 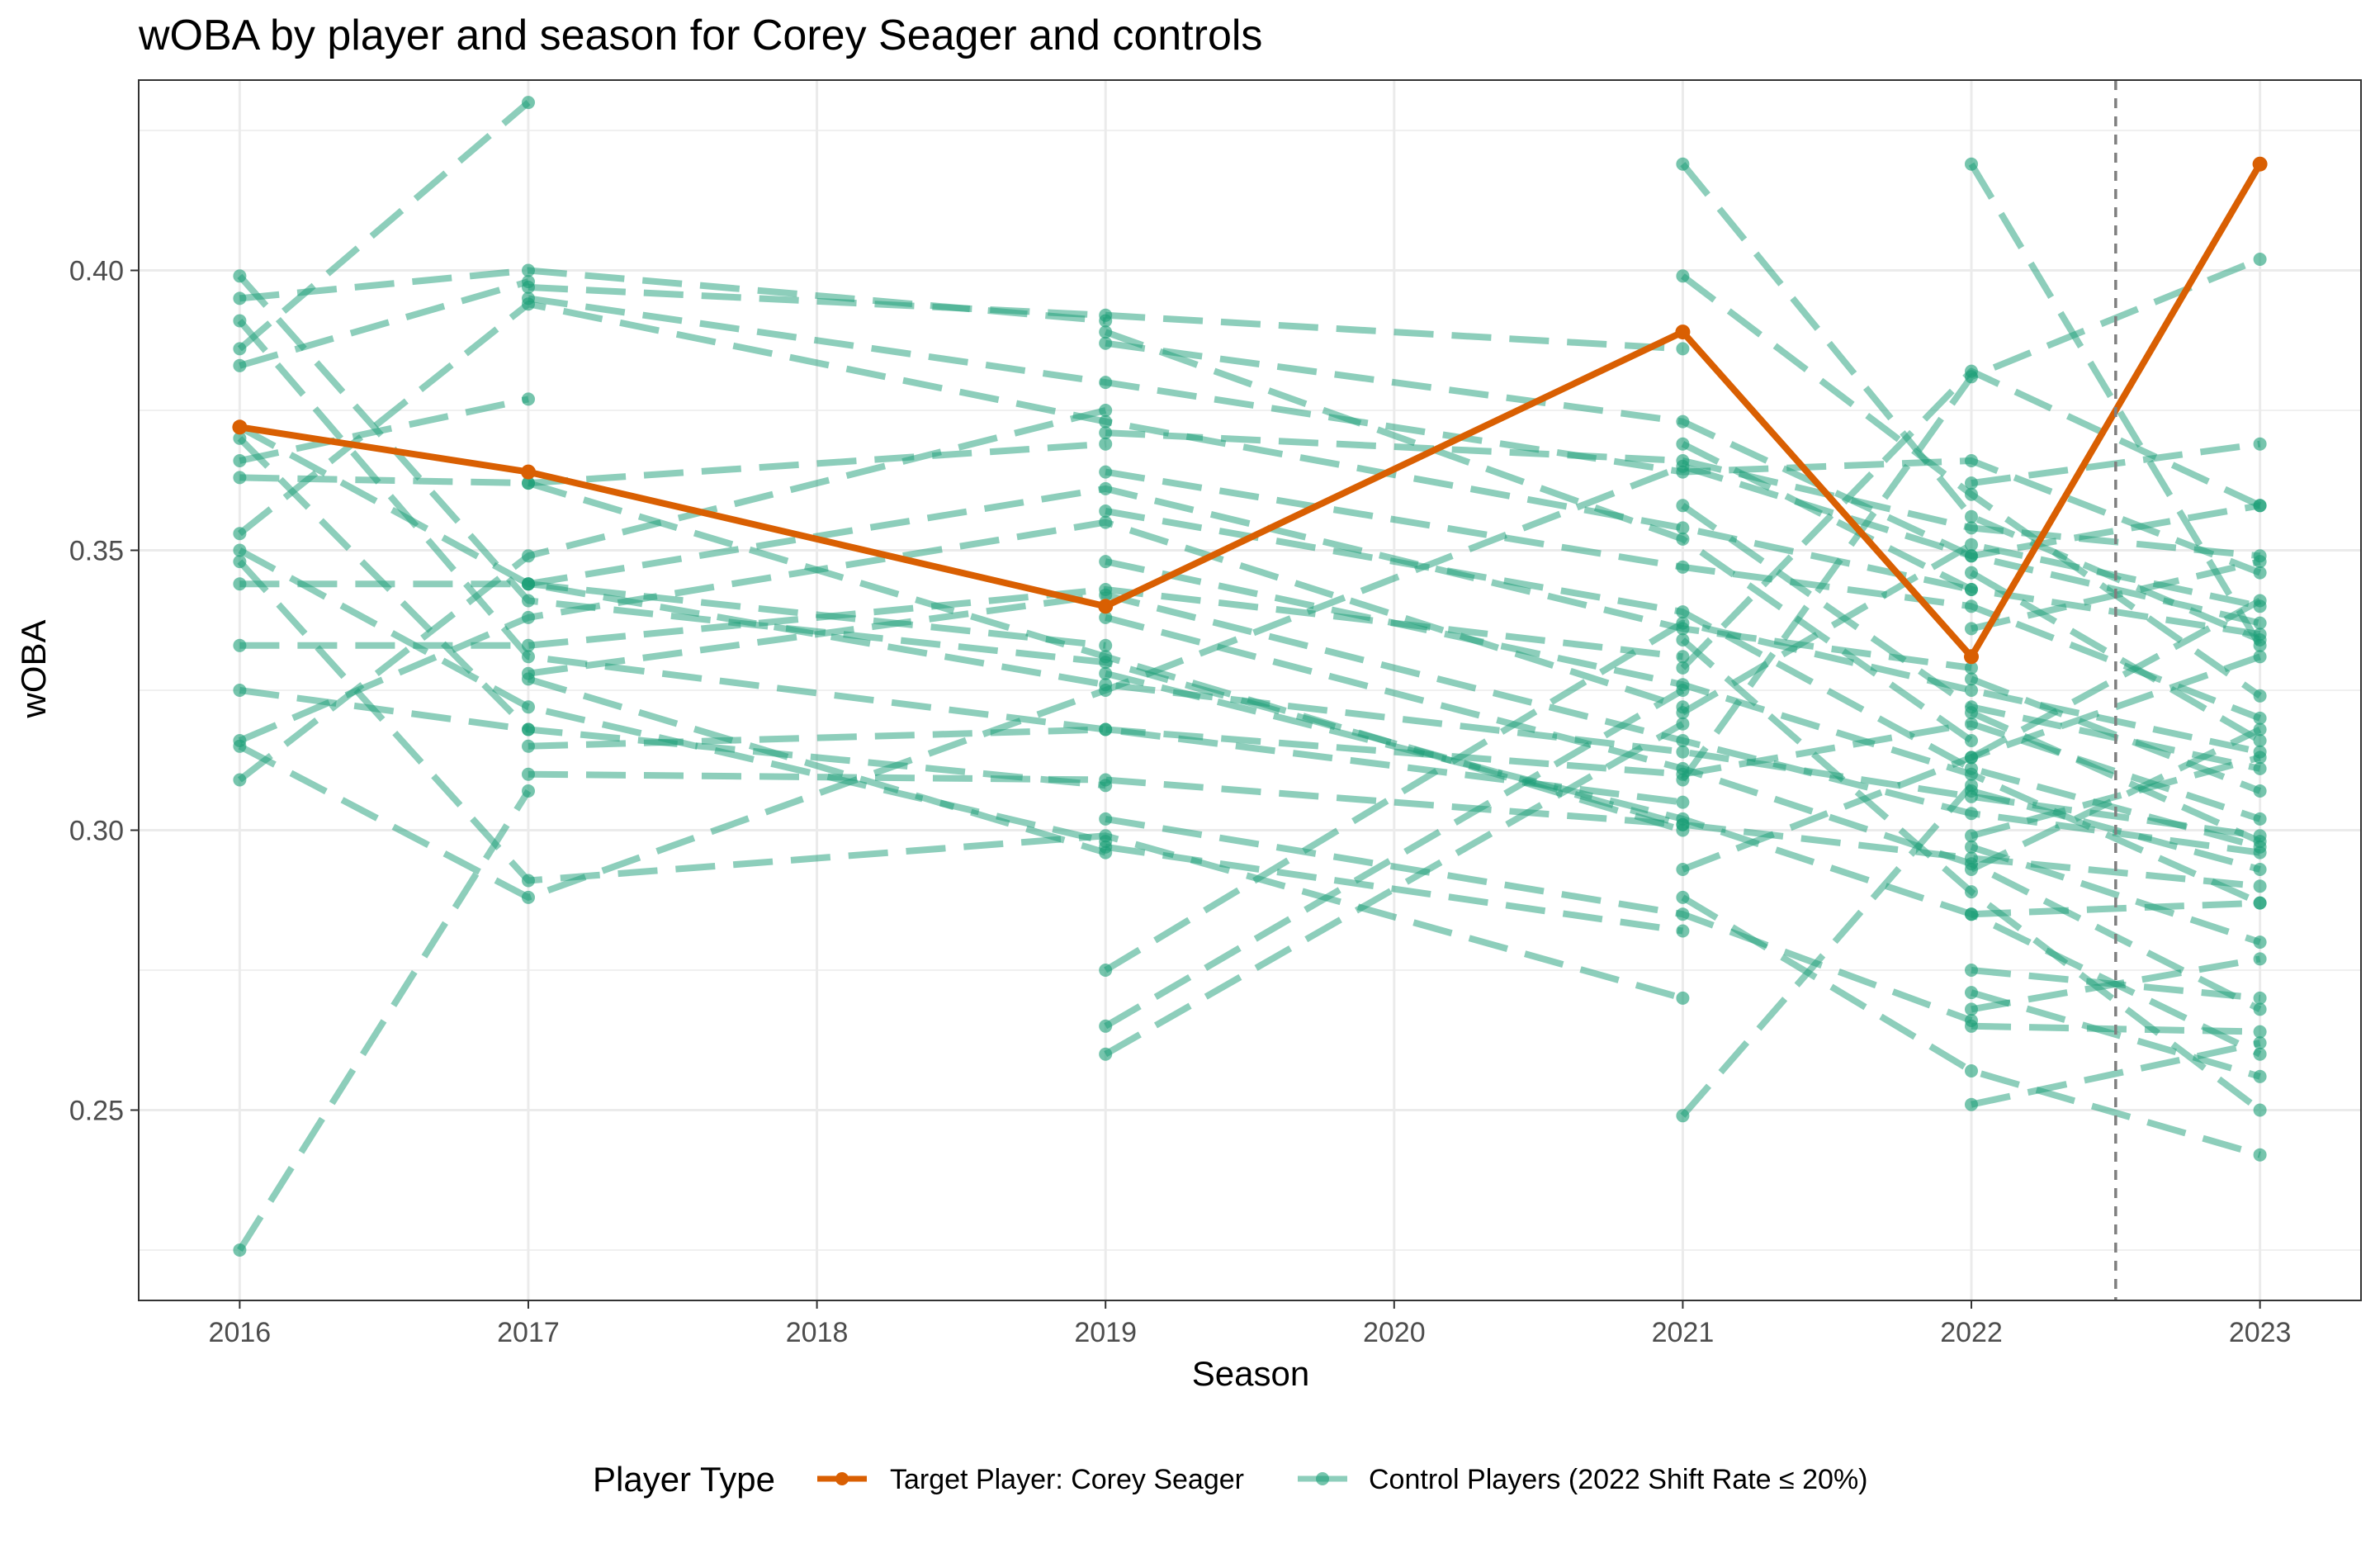 What do you see at coordinates (104, 691) in the screenshot?
I see `y-axis-ticks: 0.25 0.30 0.35 0.40` at bounding box center [104, 691].